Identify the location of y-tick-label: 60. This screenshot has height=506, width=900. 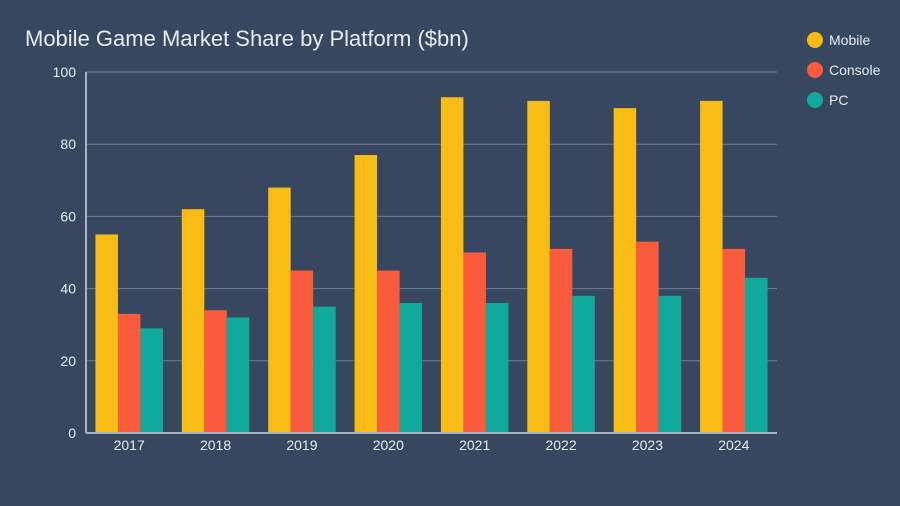
(68, 216).